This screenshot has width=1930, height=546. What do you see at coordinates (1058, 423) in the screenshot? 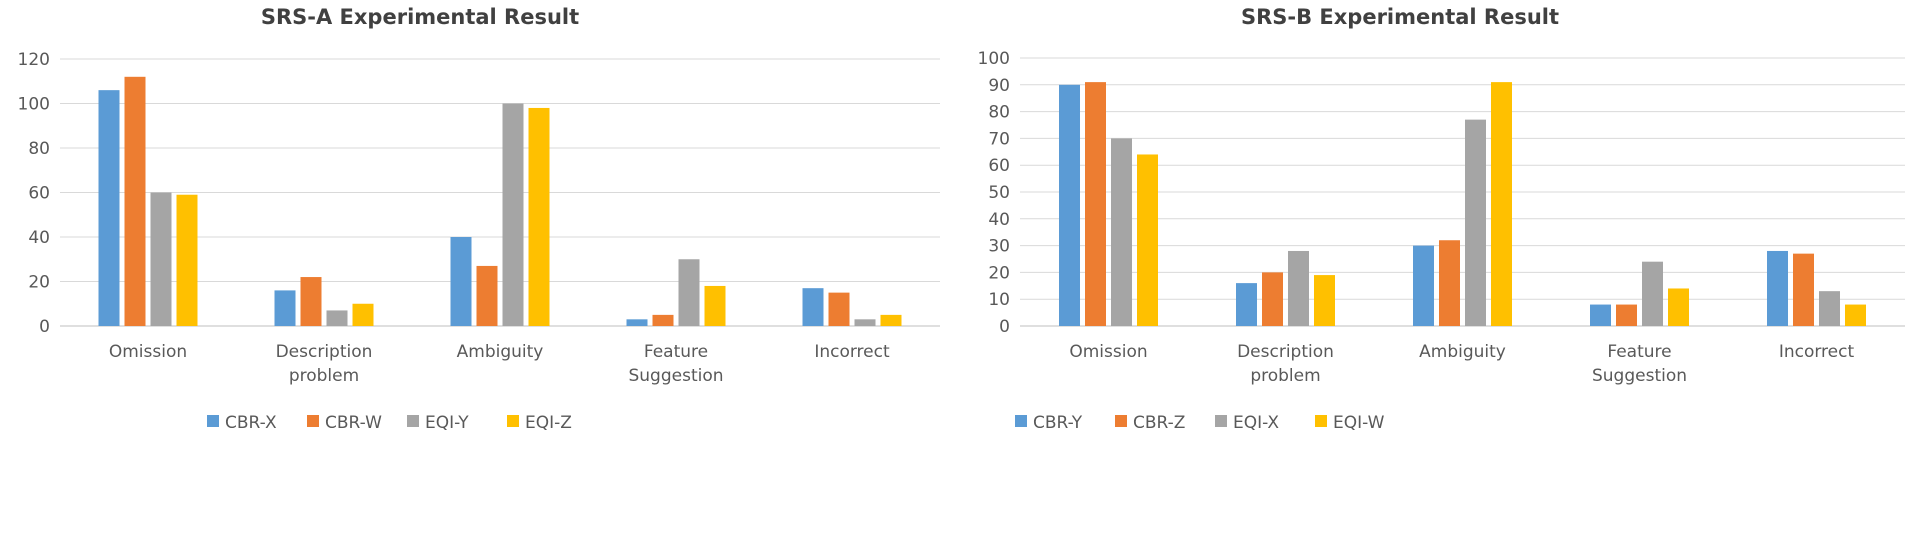
I see `legend-label-cbr-y: CBR-Y` at bounding box center [1058, 423].